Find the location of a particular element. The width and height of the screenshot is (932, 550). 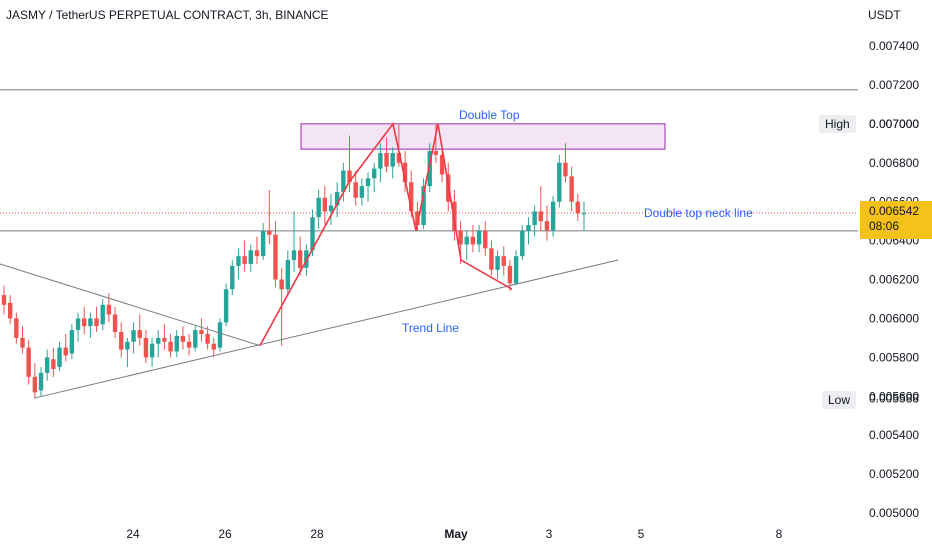

neck-line-label: Double top neck line is located at coordinates (698, 213).